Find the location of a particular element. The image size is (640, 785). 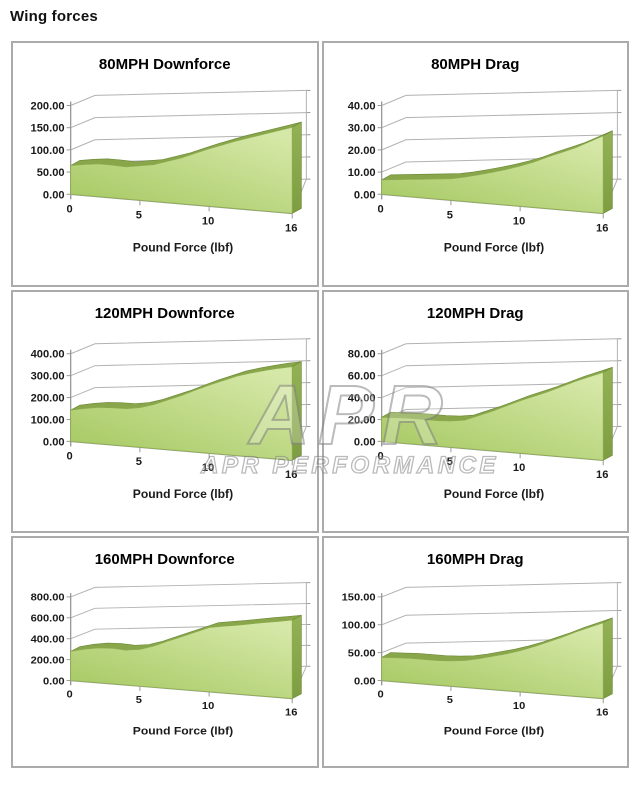

svg-text: 600.00 is located at coordinates (48, 619).